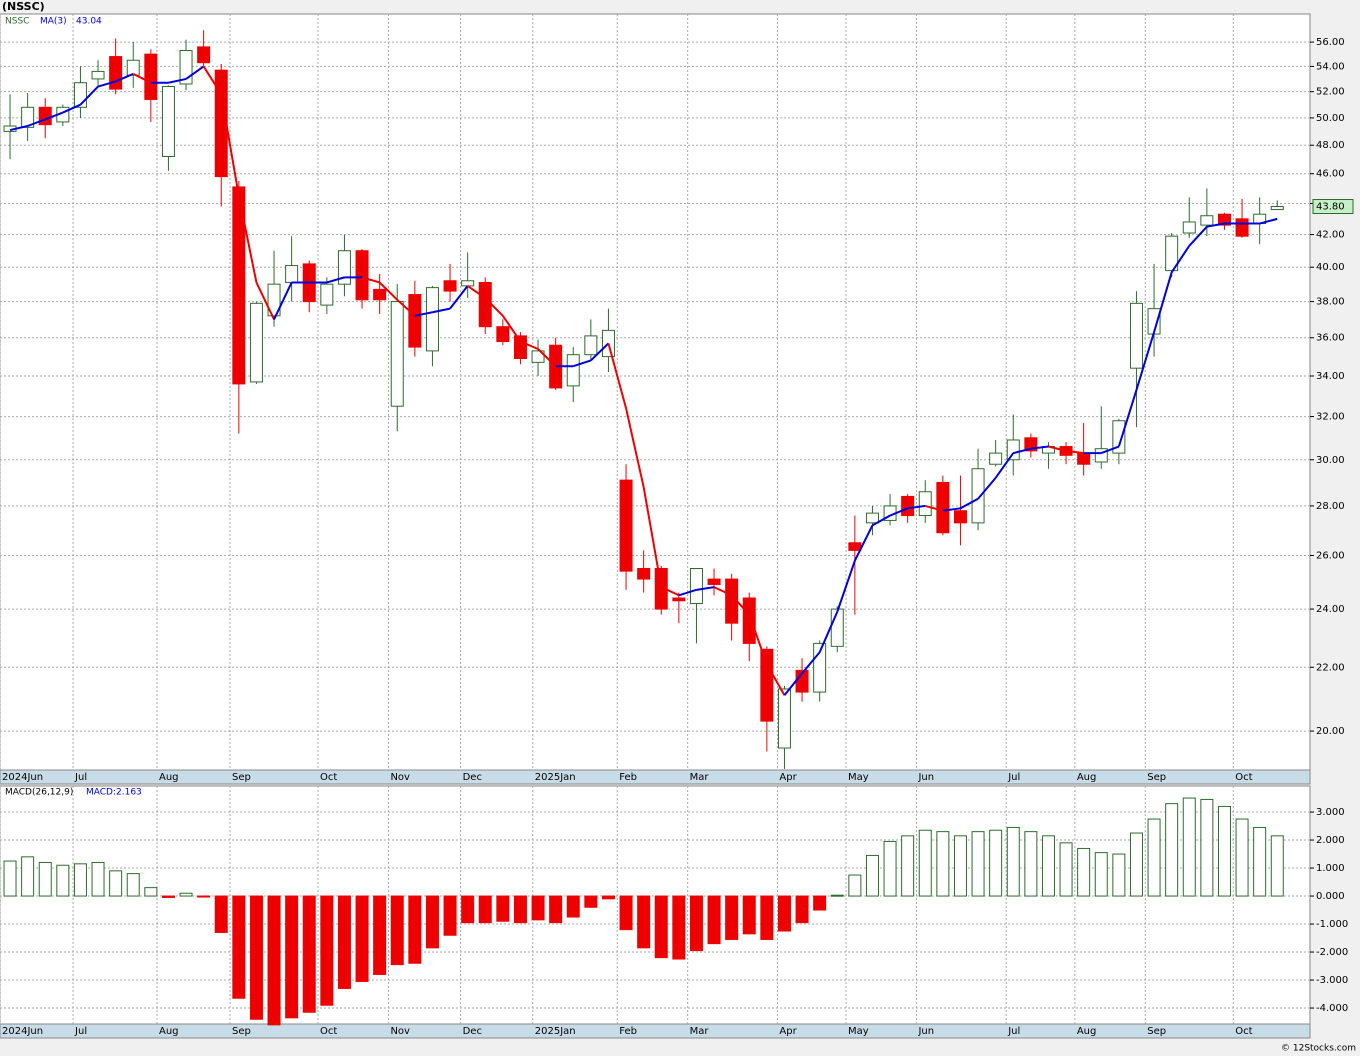 The height and width of the screenshot is (1056, 1360). Describe the element at coordinates (788, 777) in the screenshot. I see `x-tick-label: Apr` at that location.